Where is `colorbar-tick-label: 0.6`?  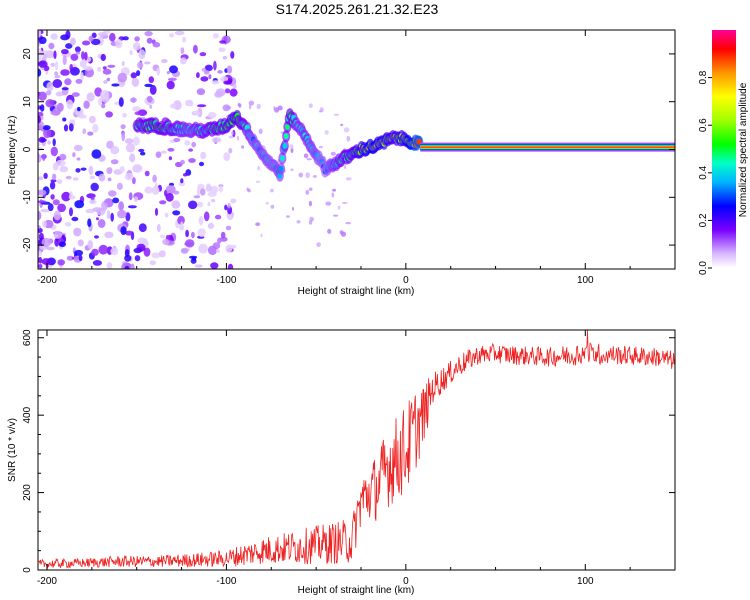 colorbar-tick-label: 0.6 is located at coordinates (703, 125).